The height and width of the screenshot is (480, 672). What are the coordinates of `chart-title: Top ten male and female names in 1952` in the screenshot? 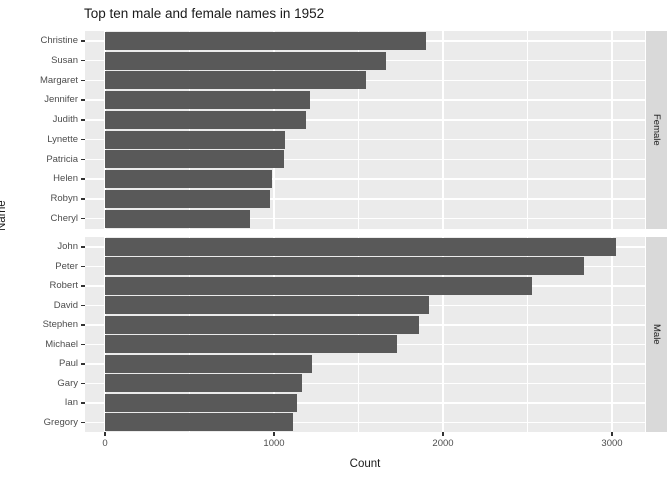 It's located at (204, 13).